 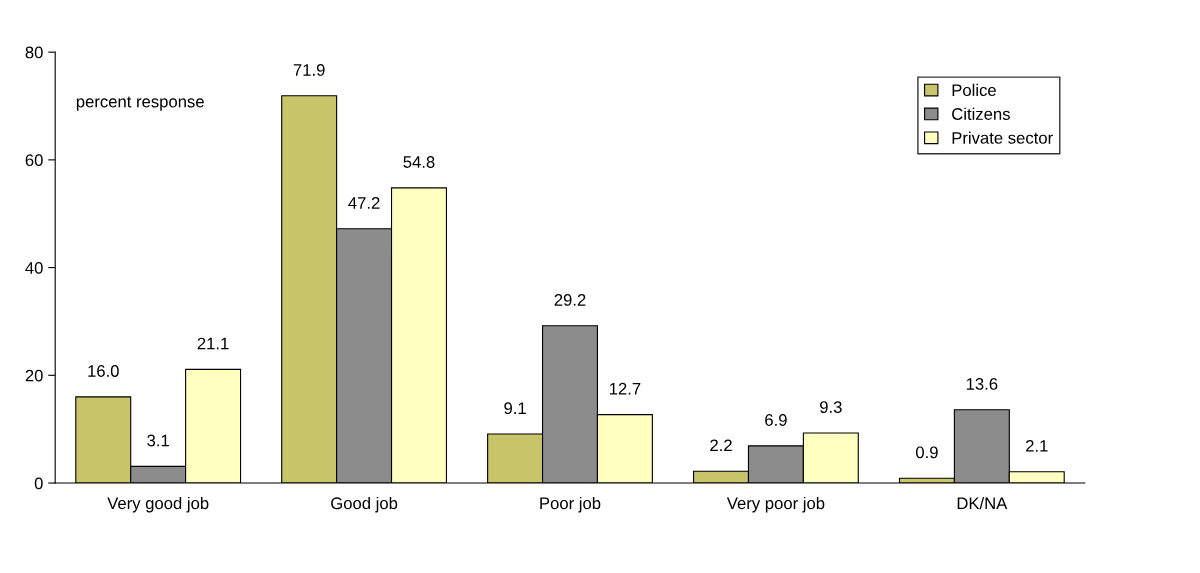 What do you see at coordinates (103, 371) in the screenshot?
I see `data-label: 16.0` at bounding box center [103, 371].